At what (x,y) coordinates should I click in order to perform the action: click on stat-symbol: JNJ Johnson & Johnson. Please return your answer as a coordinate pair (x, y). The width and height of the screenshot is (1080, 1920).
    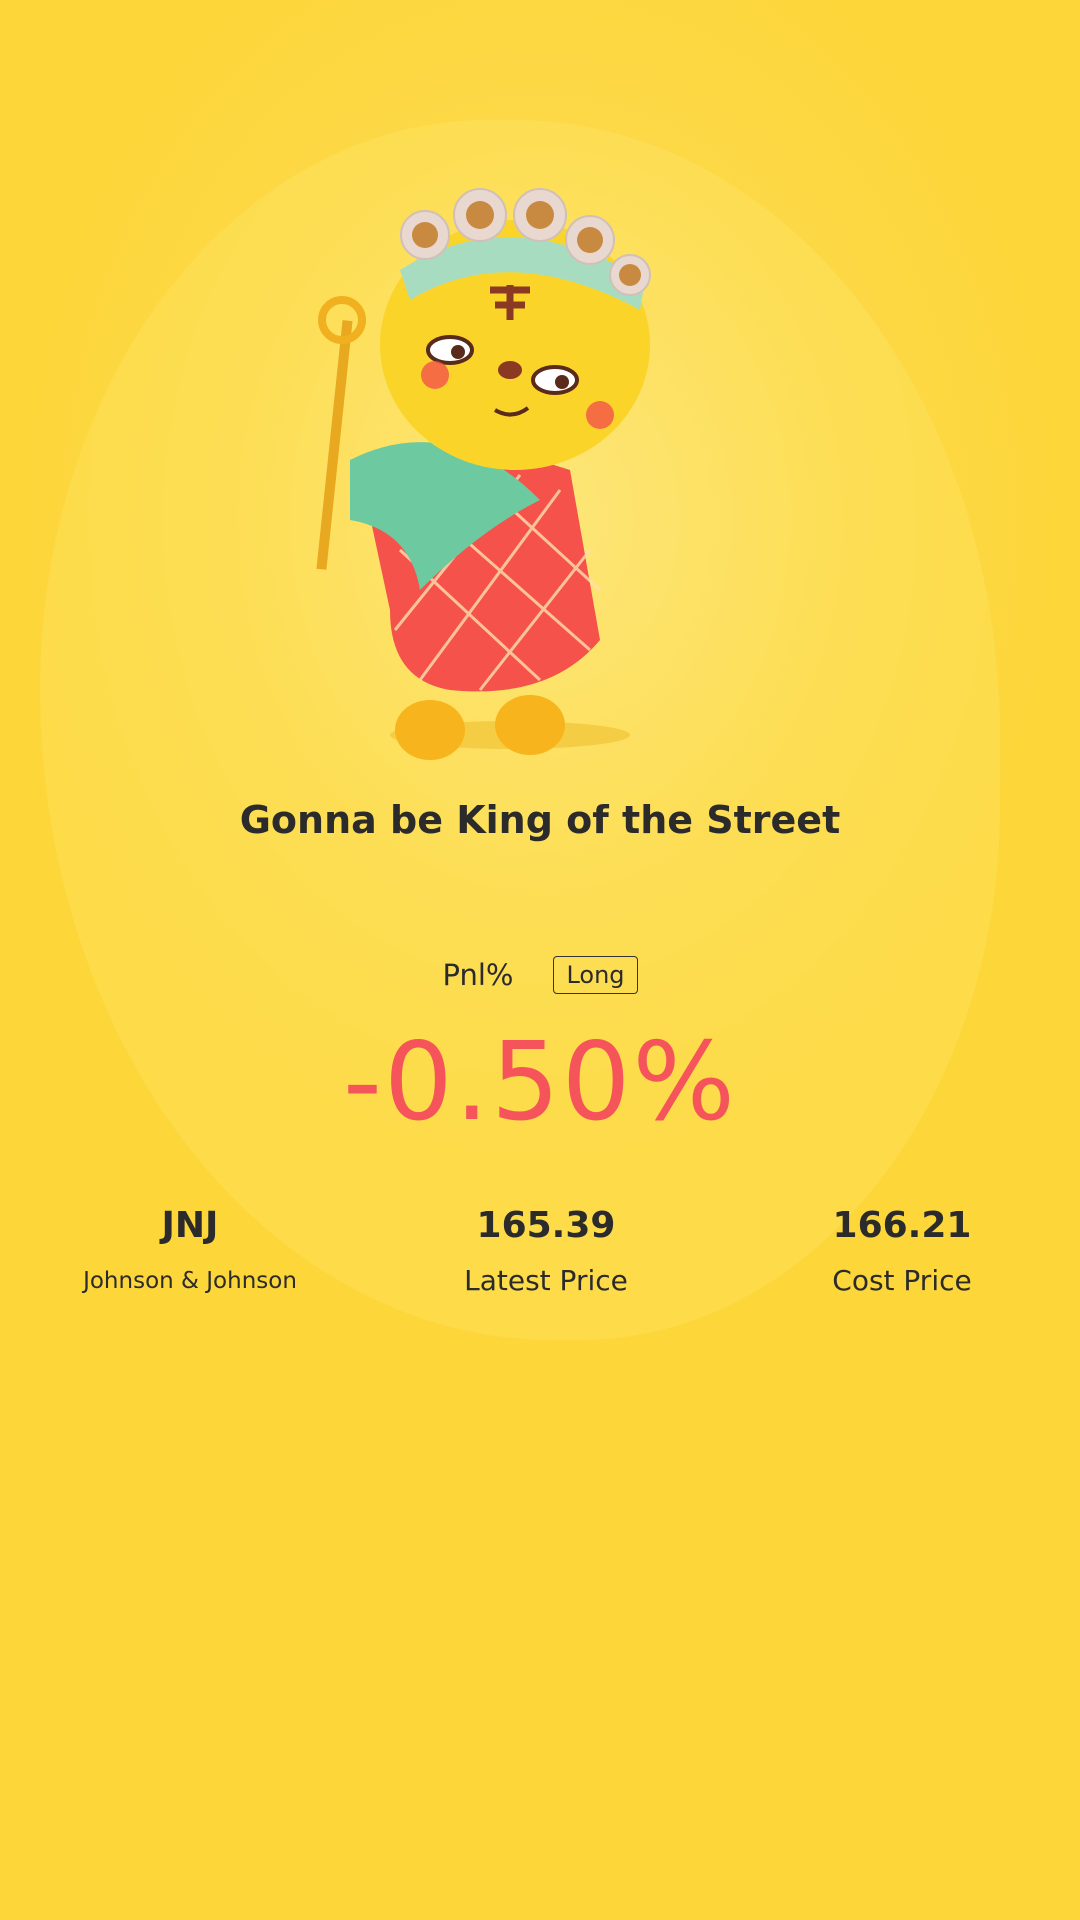
    Looking at the image, I should click on (184, 1251).